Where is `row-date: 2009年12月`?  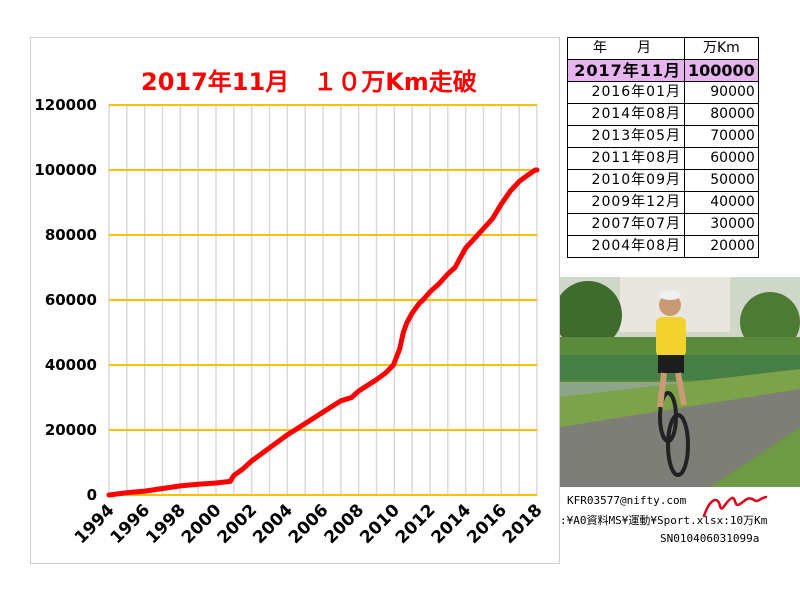
row-date: 2009年12月 is located at coordinates (626, 202).